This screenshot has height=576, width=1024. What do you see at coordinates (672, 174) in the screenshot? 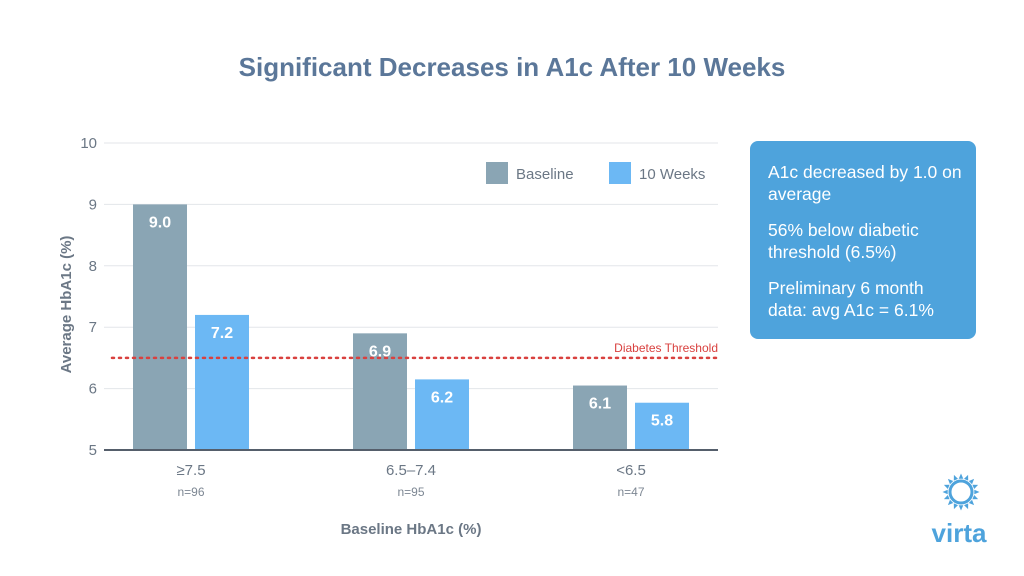
I see `legend-label: 10 Weeks` at bounding box center [672, 174].